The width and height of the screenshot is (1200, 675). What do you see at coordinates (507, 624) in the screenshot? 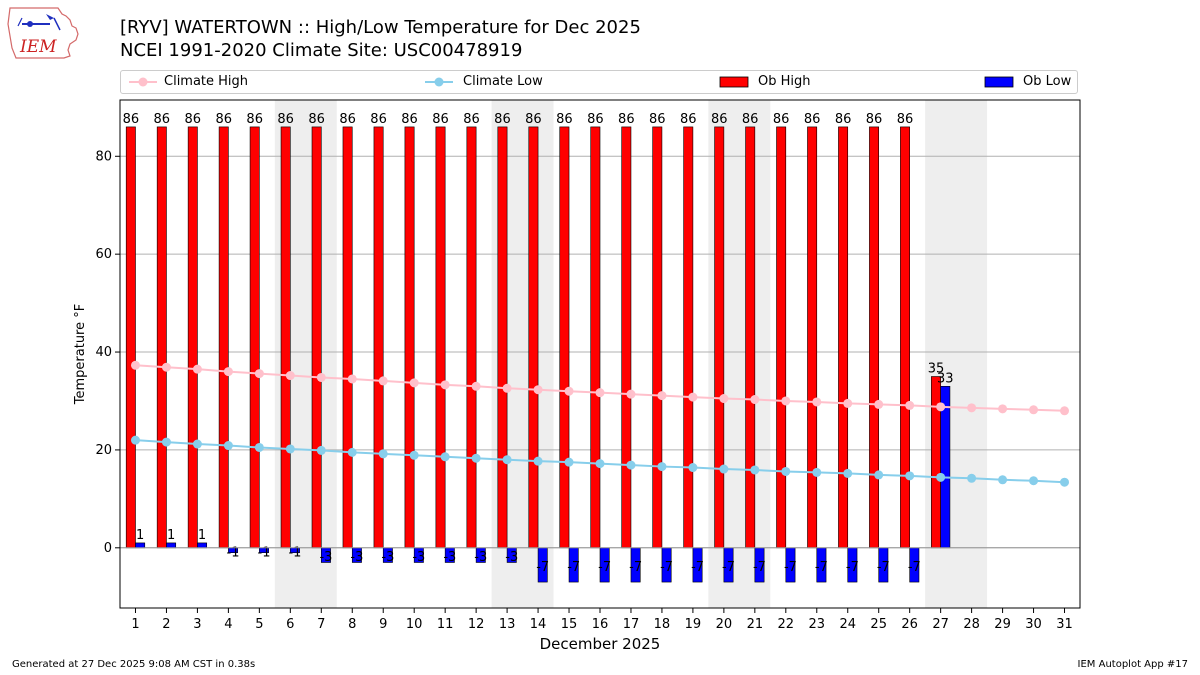
I see `x-tick-label: 13` at bounding box center [507, 624].